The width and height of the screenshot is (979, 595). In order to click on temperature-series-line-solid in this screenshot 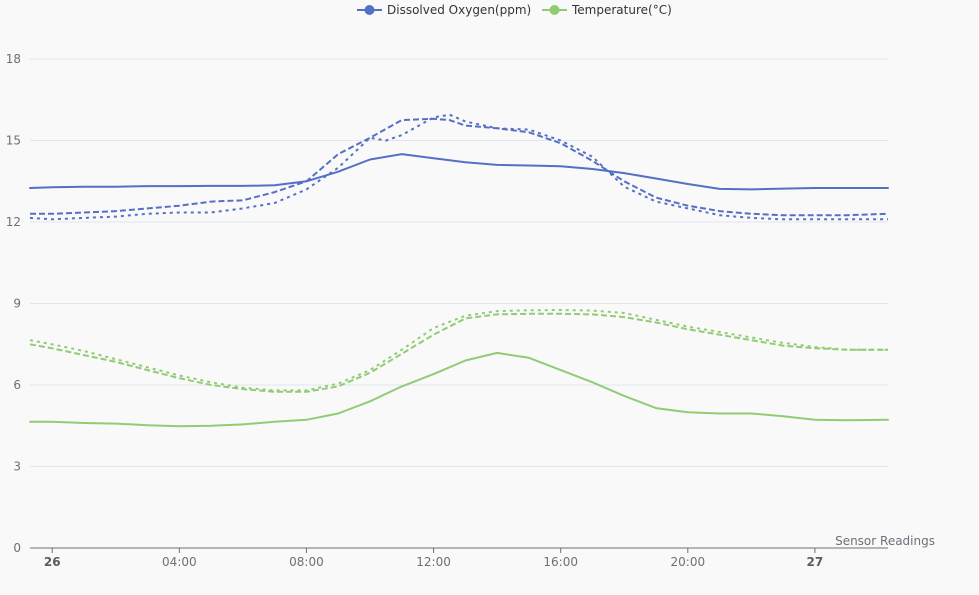, I will do `click(459, 389)`.